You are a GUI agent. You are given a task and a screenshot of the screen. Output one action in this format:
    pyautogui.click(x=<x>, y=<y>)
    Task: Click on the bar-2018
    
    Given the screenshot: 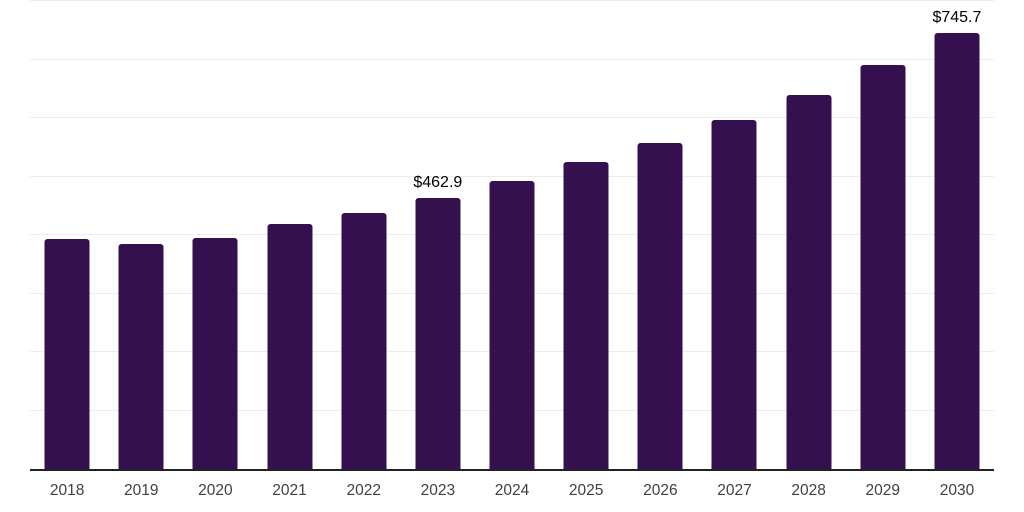 What is the action you would take?
    pyautogui.click(x=67, y=353)
    